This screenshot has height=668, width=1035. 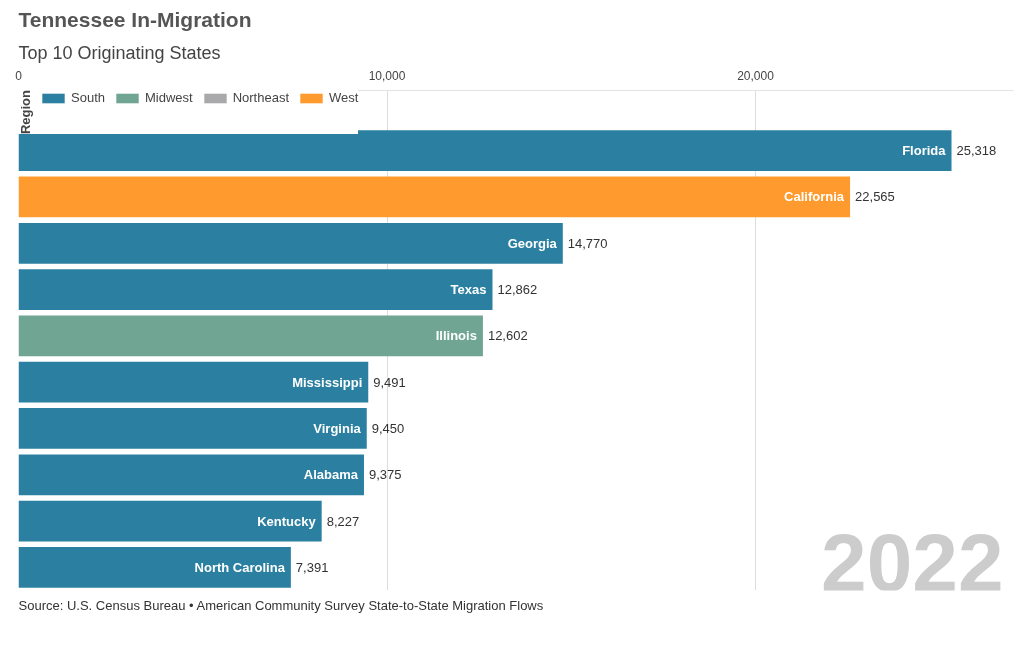 I want to click on text: 22,565, so click(x=875, y=197).